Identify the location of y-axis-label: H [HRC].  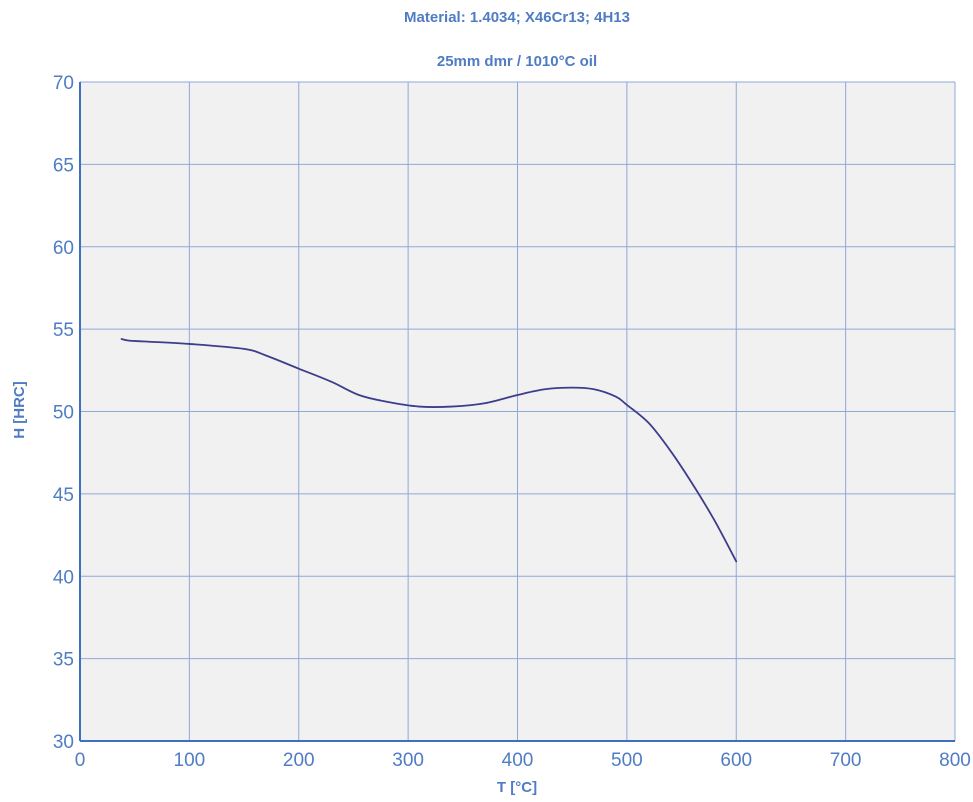
(19, 410).